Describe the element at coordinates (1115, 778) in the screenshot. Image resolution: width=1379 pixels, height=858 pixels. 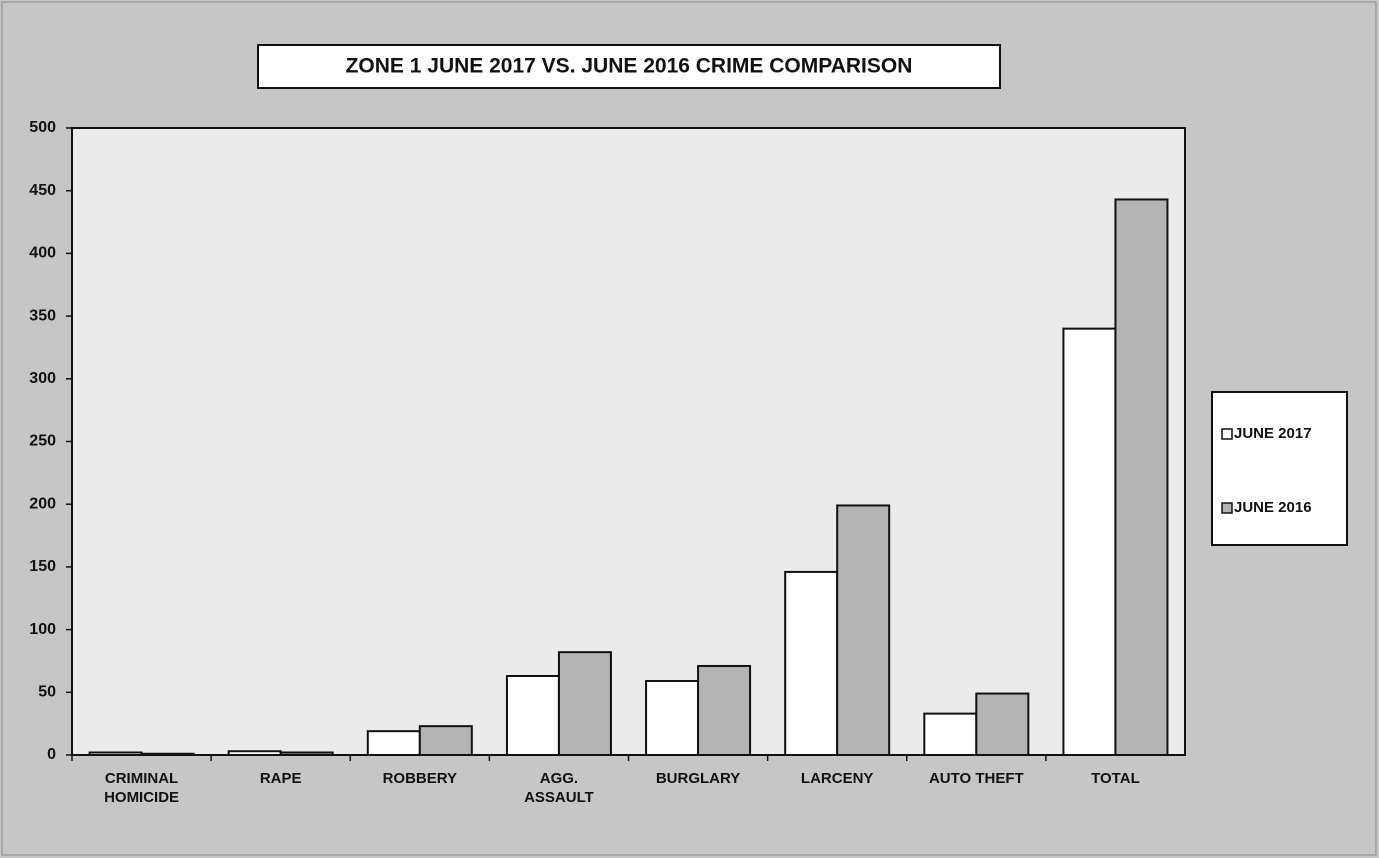
I see `x-tick-label: TOTAL` at that location.